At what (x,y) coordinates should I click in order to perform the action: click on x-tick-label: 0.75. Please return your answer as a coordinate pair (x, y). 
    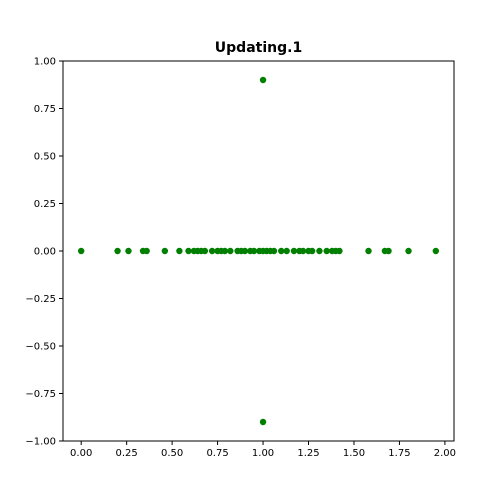
    Looking at the image, I should click on (217, 453).